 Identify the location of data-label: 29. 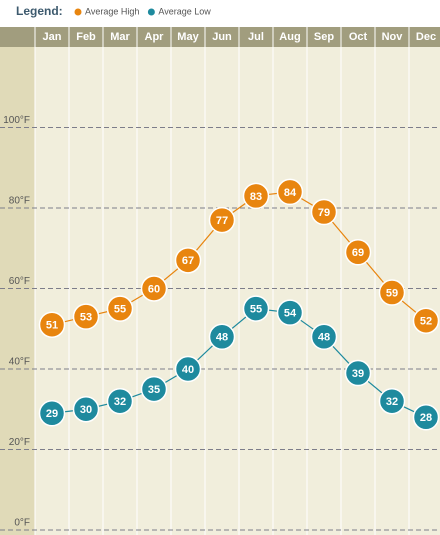
(52, 414).